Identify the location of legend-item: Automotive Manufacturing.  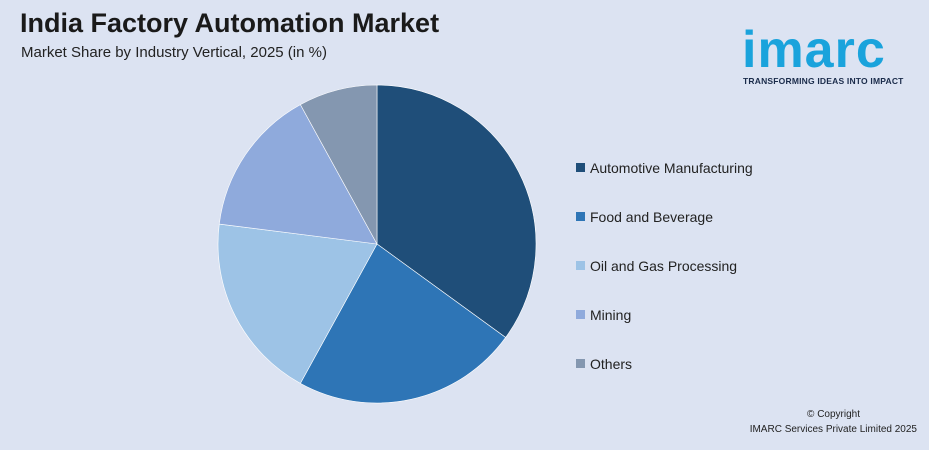
(664, 167).